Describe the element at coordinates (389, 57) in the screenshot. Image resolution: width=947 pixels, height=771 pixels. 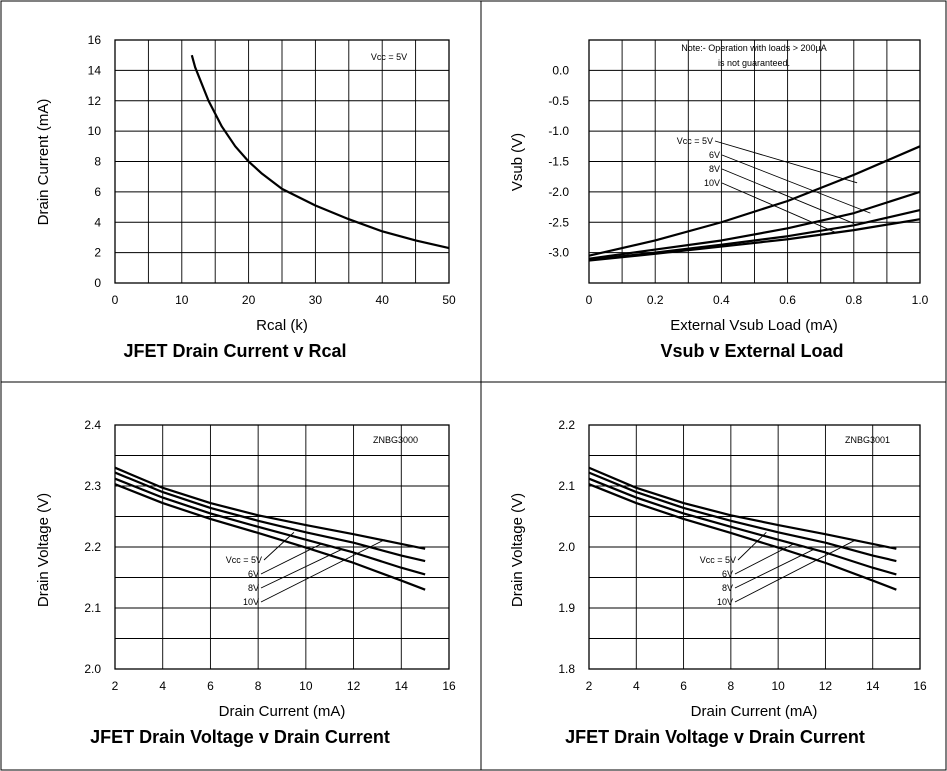
I see `vcc-annotation: Vcc = 5V` at that location.